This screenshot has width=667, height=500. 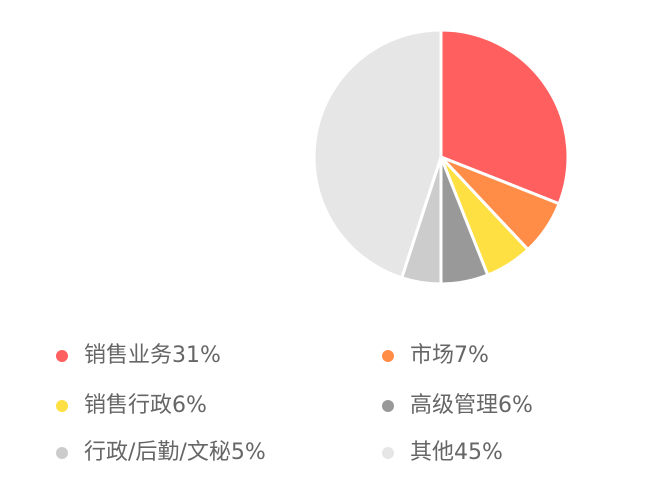 What do you see at coordinates (175, 452) in the screenshot?
I see `legend-label: 行政/后勤/文秘5%` at bounding box center [175, 452].